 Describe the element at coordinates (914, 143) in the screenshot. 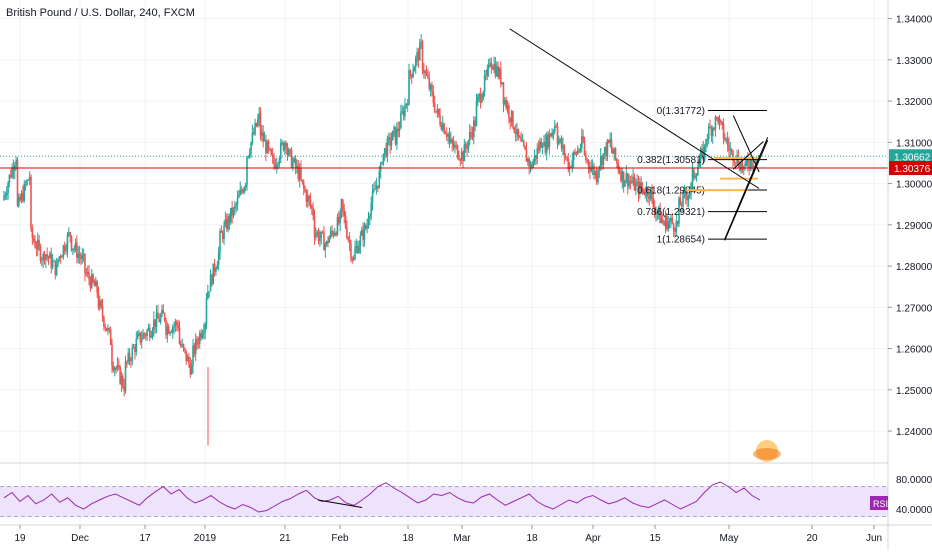

I see `price-tick-label: 1.31000` at that location.